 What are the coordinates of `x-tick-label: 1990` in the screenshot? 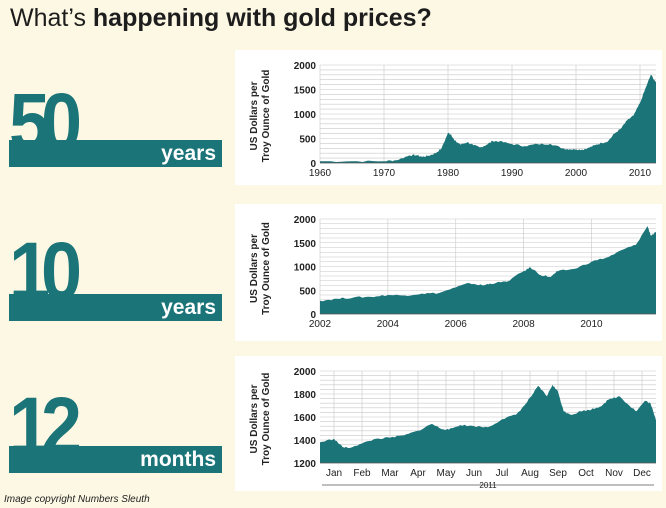 It's located at (512, 173).